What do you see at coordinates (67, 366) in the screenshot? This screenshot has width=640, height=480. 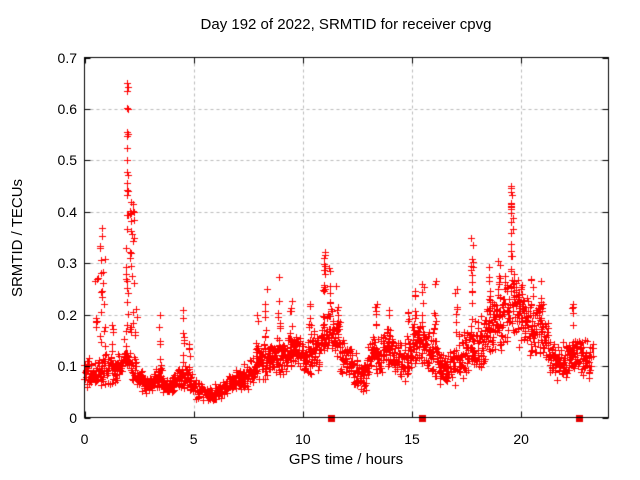 I see `y-tick-label: 0.1` at bounding box center [67, 366].